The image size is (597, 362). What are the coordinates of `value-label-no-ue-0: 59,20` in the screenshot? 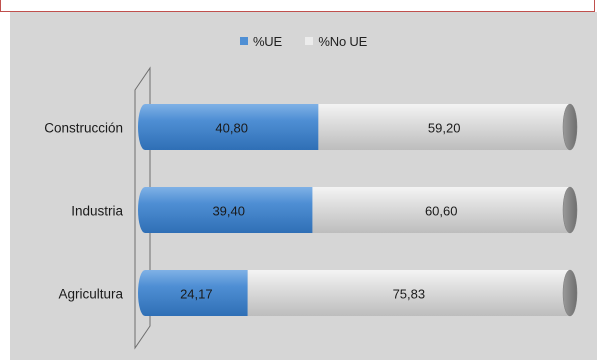 It's located at (444, 127).